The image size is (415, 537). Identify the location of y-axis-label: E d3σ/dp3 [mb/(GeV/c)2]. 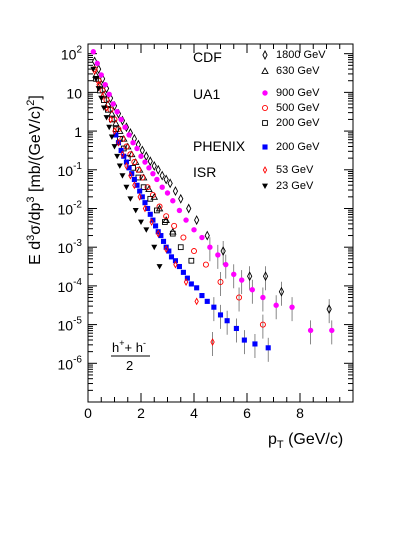
(34, 180).